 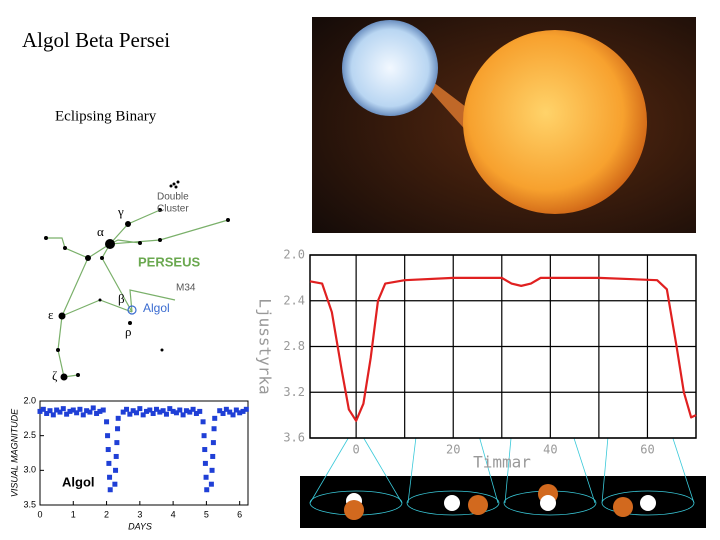 What do you see at coordinates (156, 308) in the screenshot?
I see `map-label: Algol` at bounding box center [156, 308].